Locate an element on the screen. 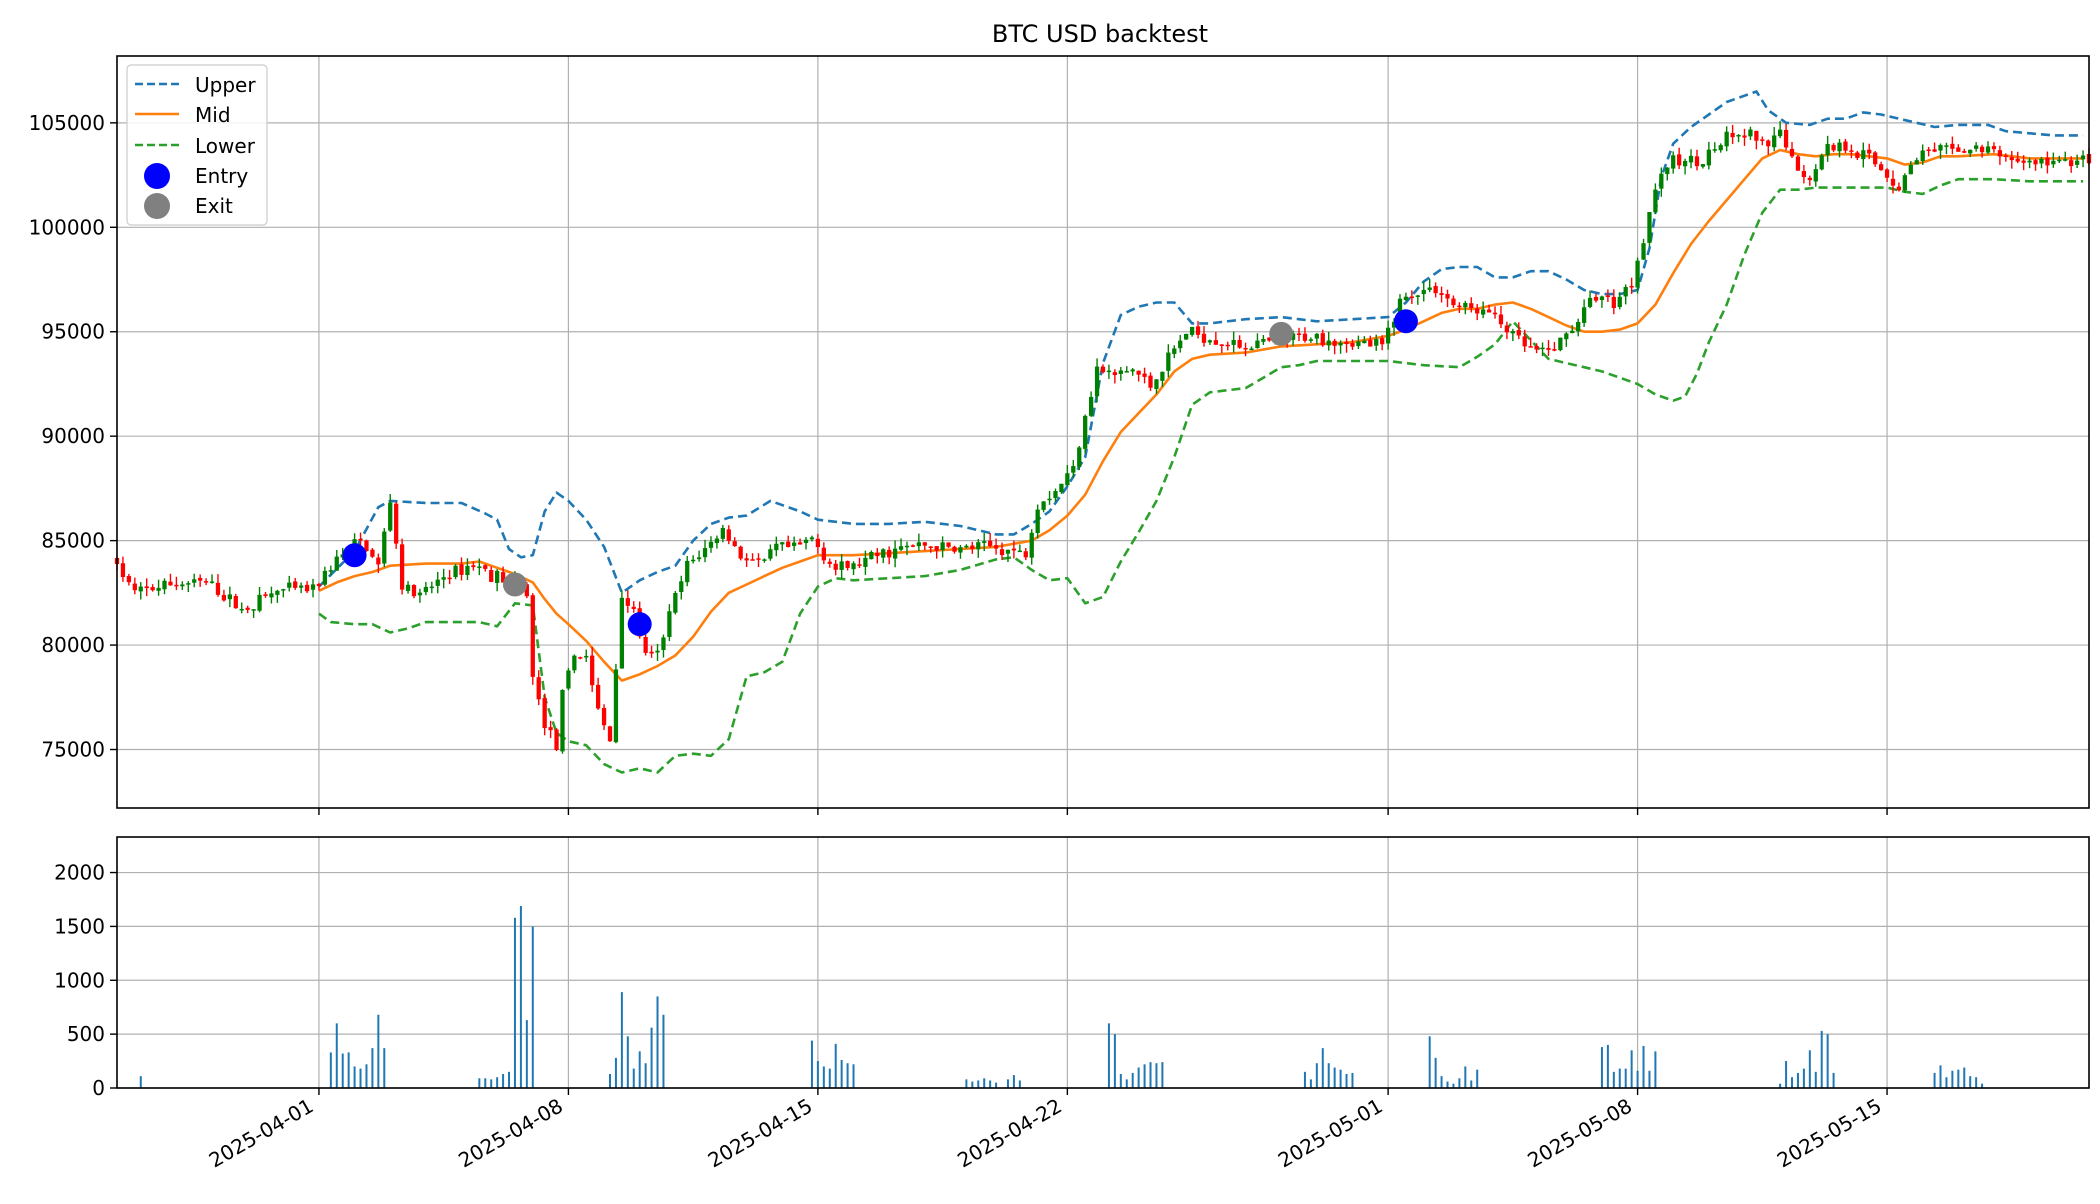  price-y-axis: 75000 80000 85000 90000 95000 100000 105000 is located at coordinates (73, 436).